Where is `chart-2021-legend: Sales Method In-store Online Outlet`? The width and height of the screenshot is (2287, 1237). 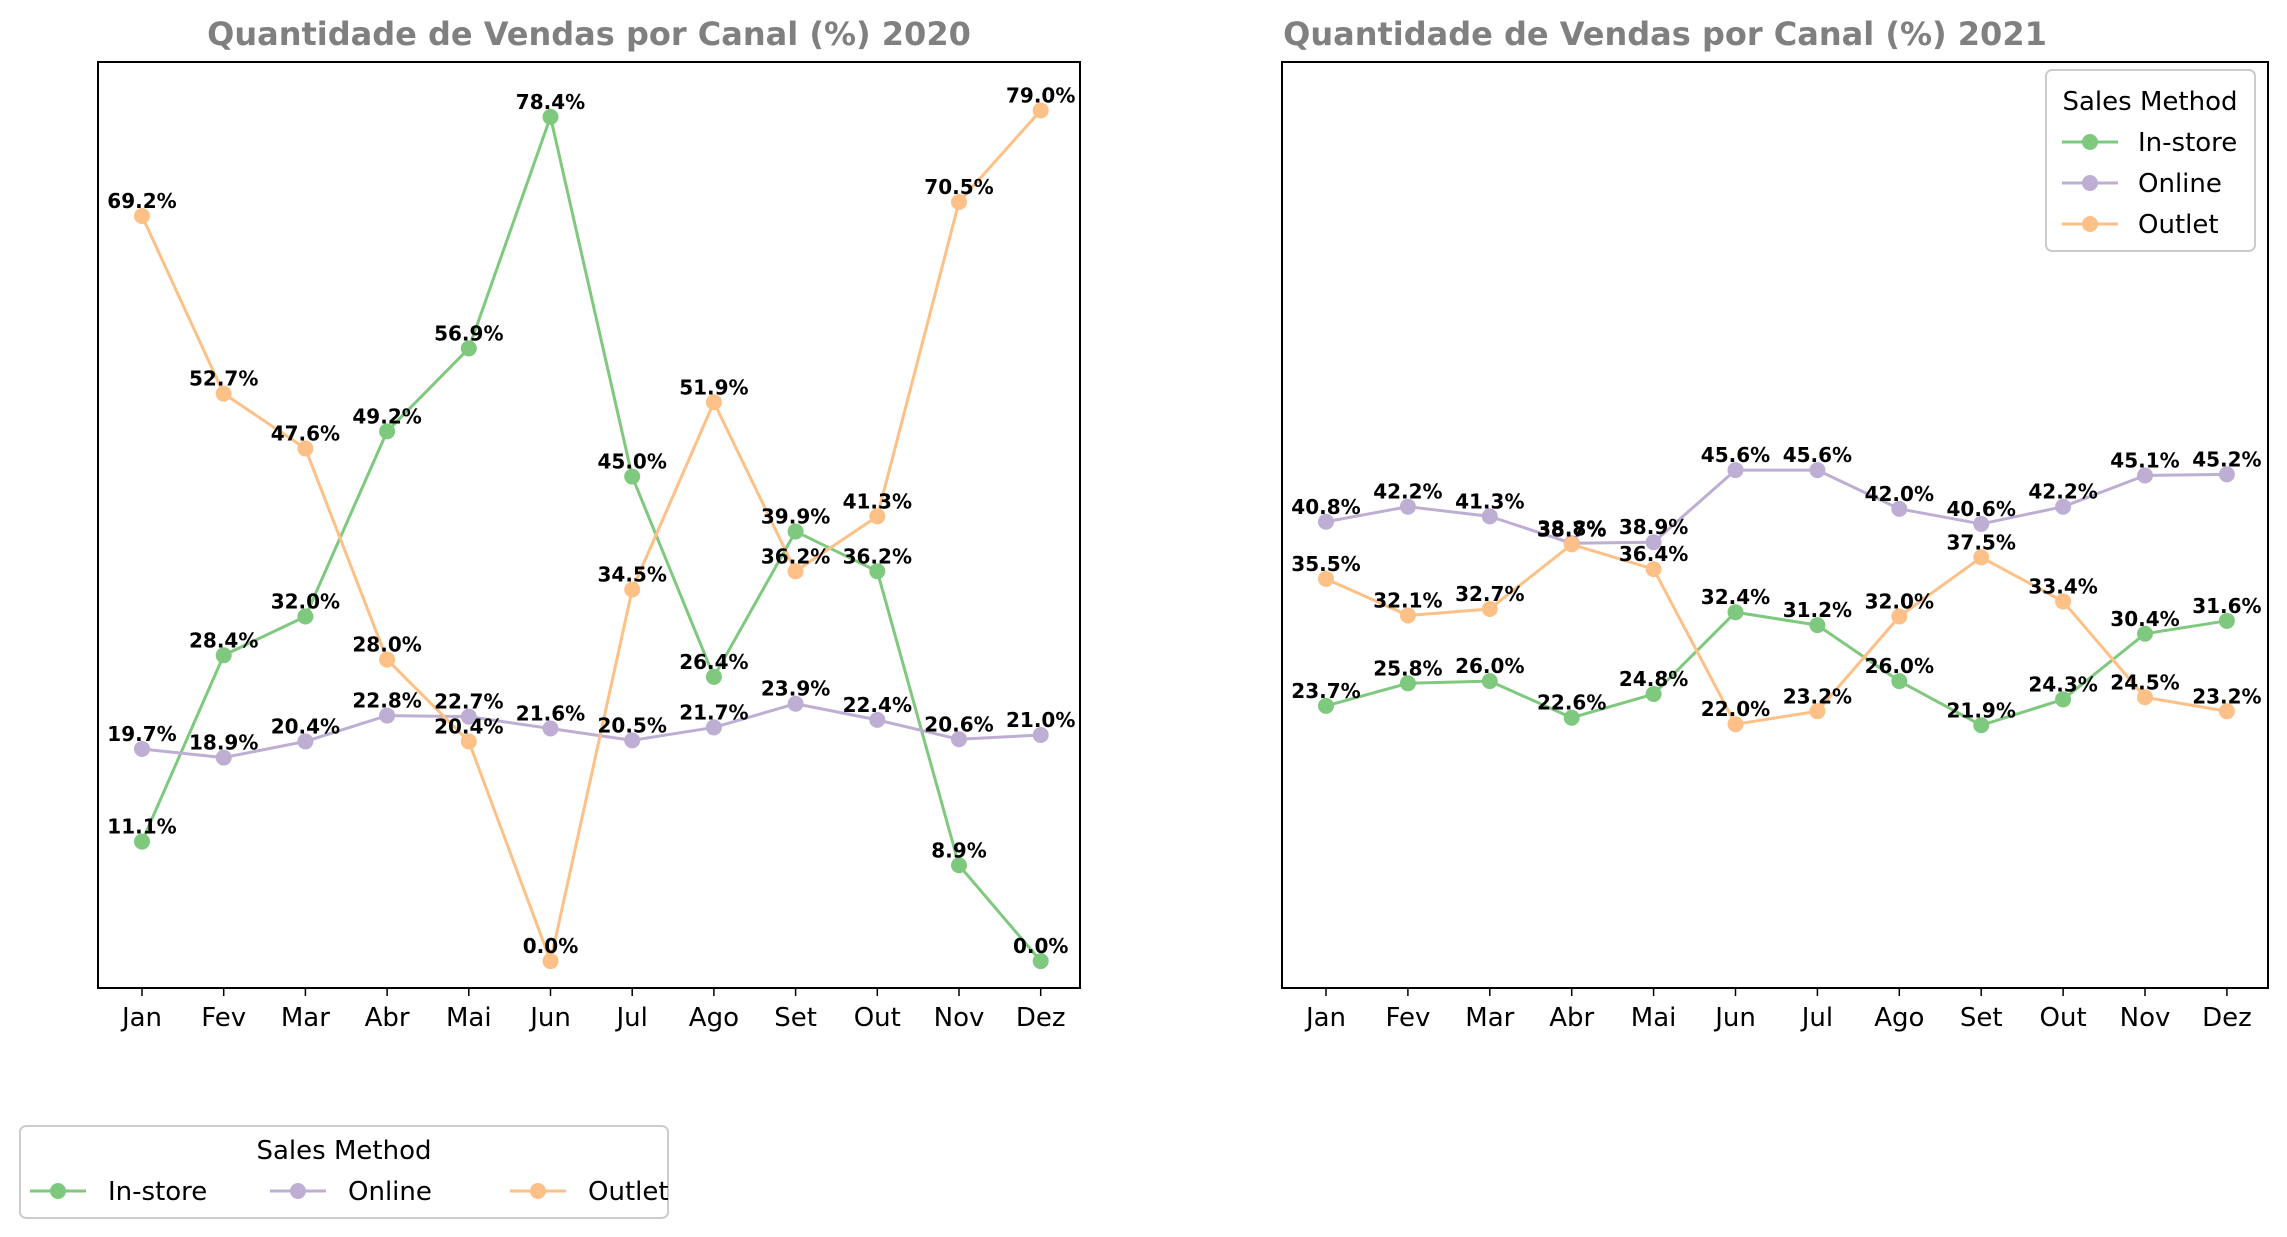 chart-2021-legend: Sales Method In-store Online Outlet is located at coordinates (2150, 160).